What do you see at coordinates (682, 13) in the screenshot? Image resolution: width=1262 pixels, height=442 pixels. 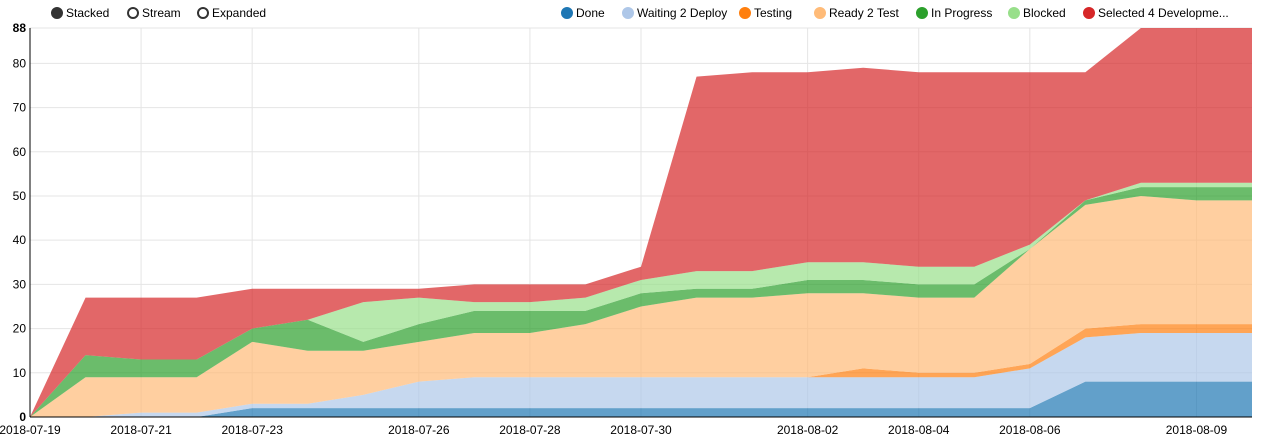 I see `legend-label: Waiting 2 Deploy` at bounding box center [682, 13].